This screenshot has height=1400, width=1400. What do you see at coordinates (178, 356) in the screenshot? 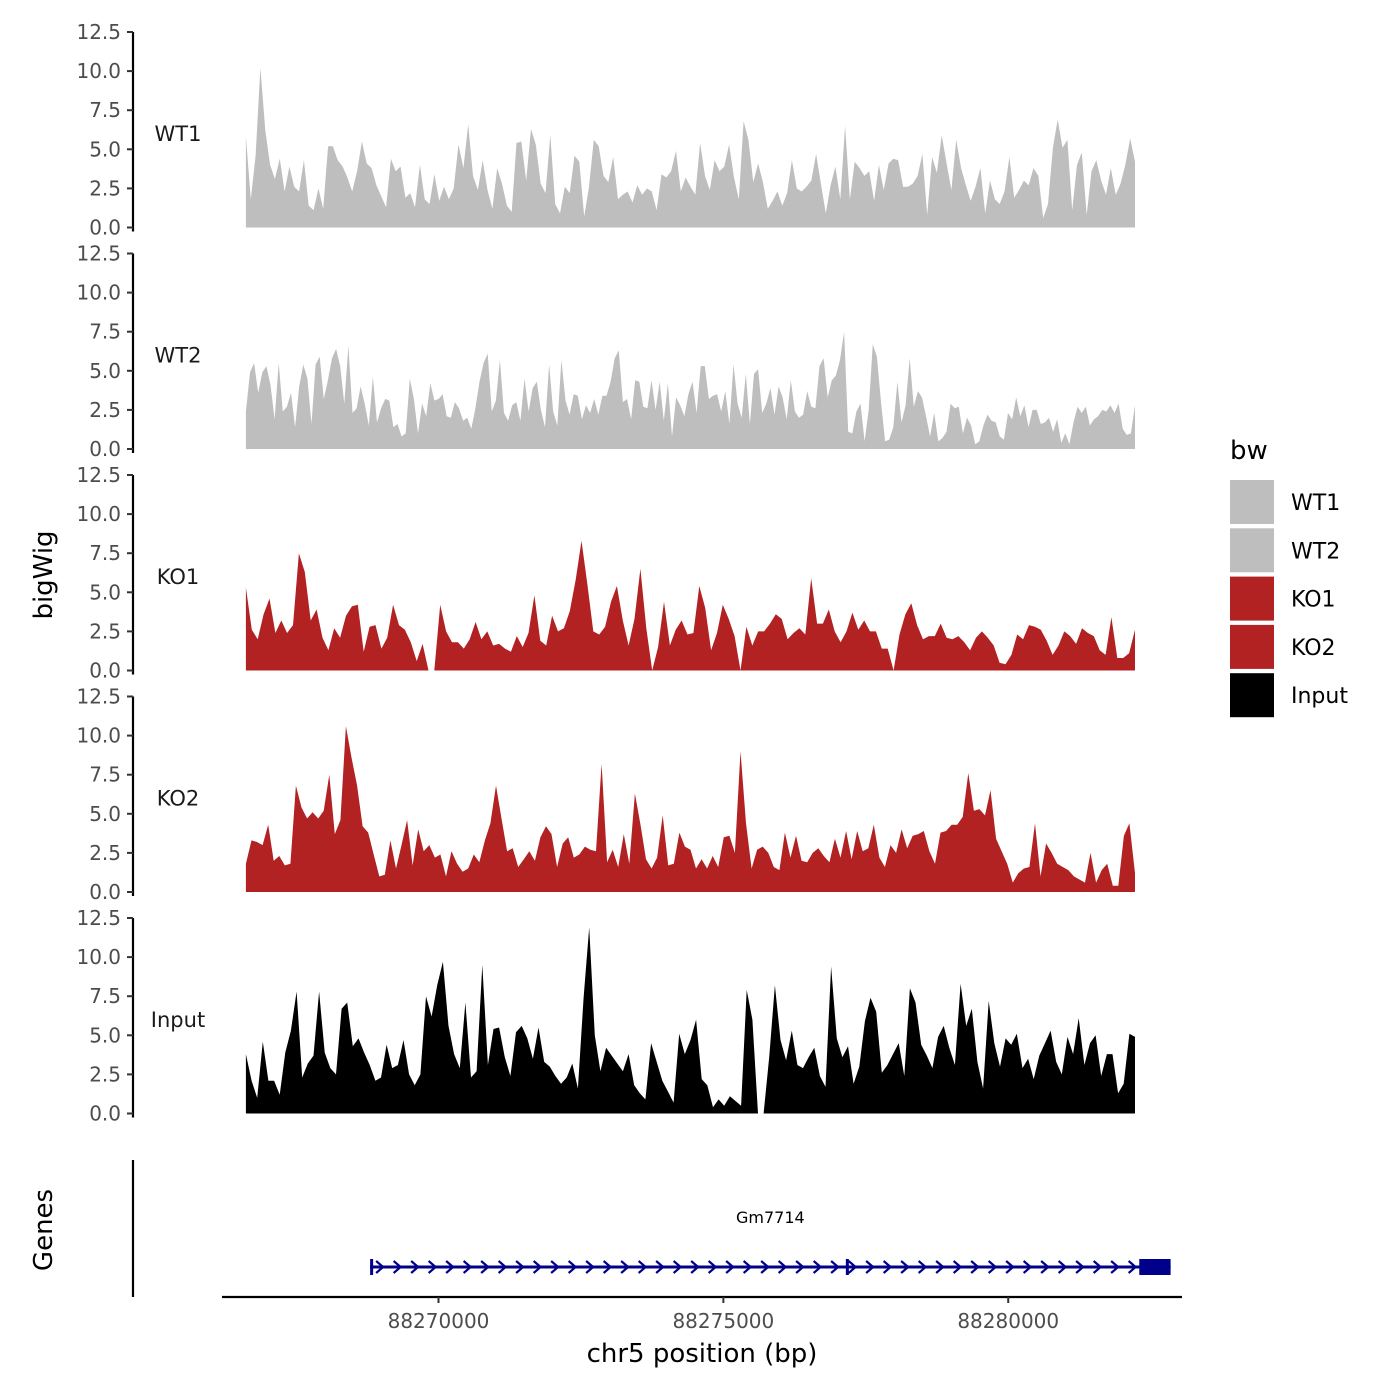
I see `track-label: WT2` at bounding box center [178, 356].